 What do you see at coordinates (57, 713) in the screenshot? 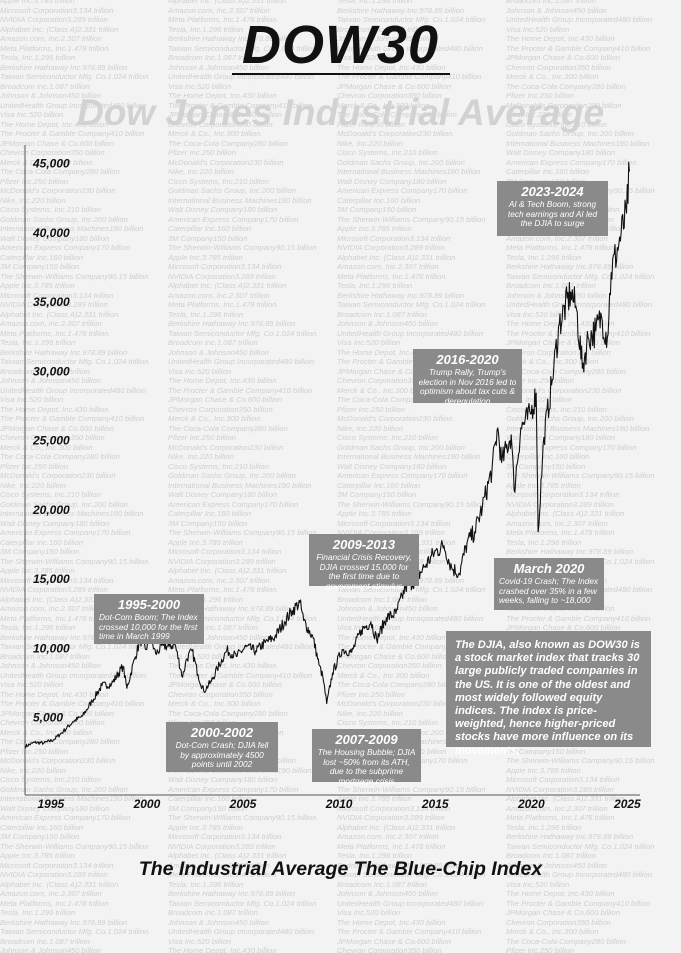
I see `background-list-item: JPMorgan Chase & Co.600 billion` at bounding box center [57, 713].